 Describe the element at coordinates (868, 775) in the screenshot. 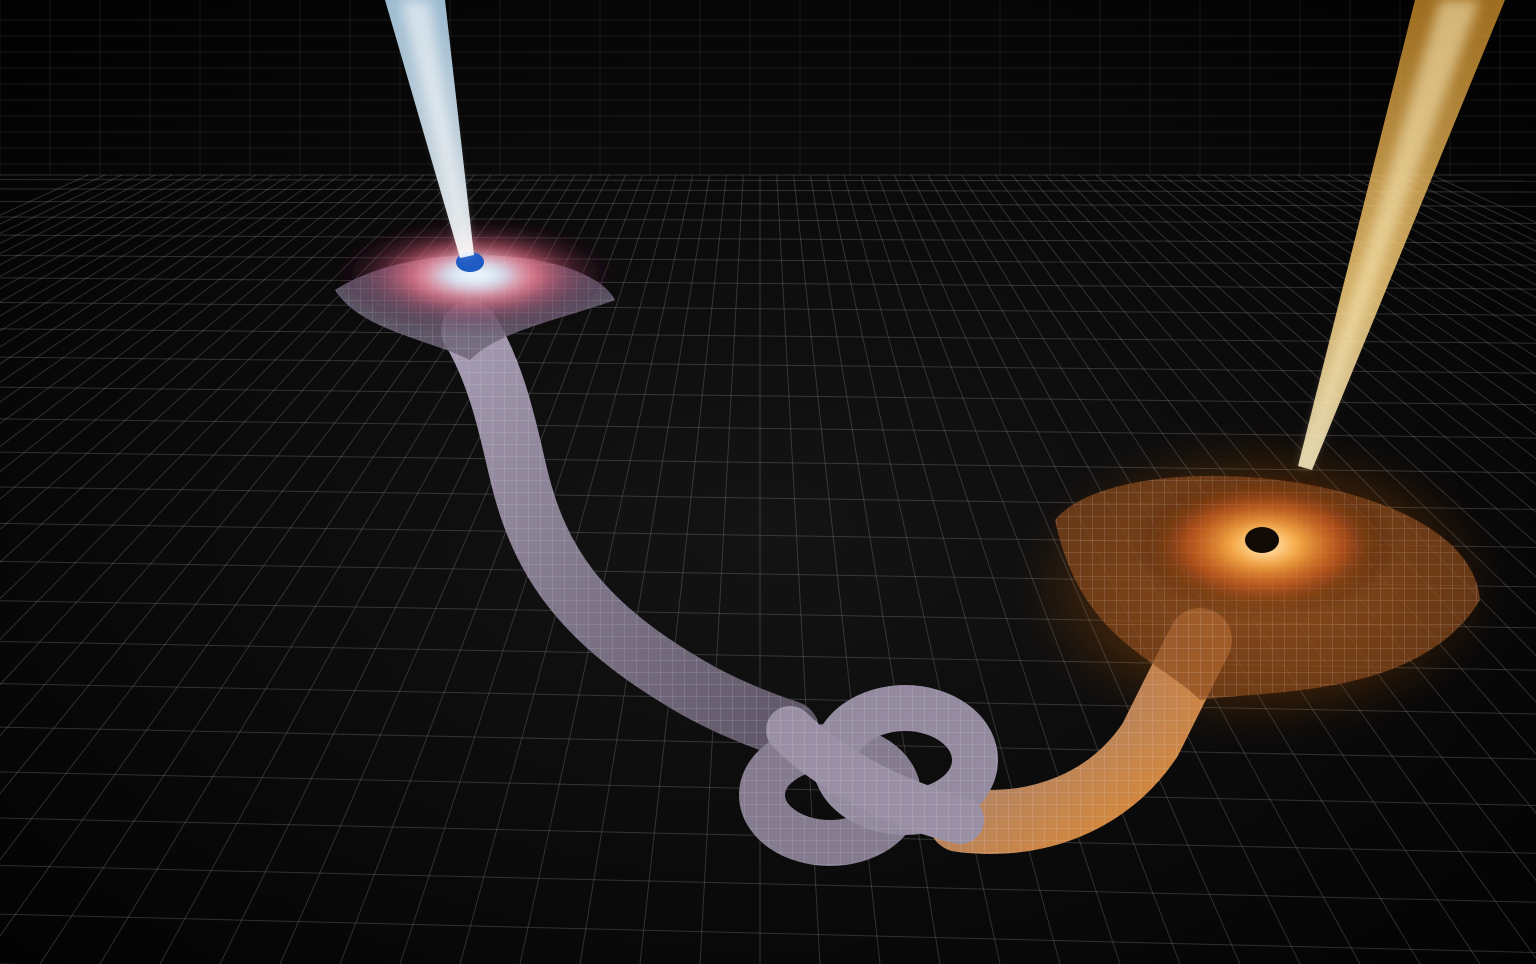

I see `knot-icon` at that location.